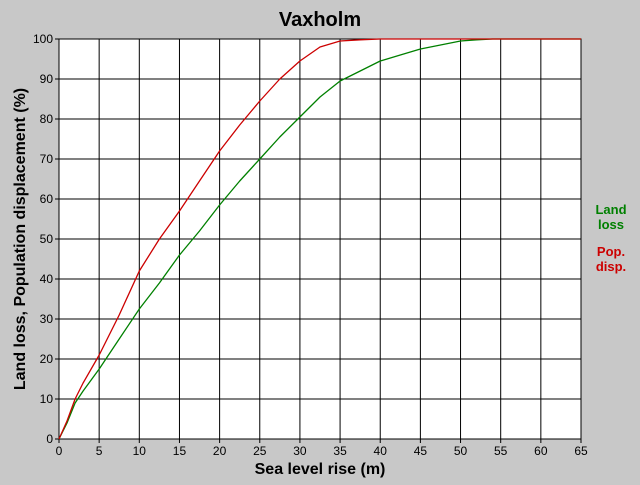 This screenshot has height=485, width=640. I want to click on y-tick-label: 90, so click(47, 79).